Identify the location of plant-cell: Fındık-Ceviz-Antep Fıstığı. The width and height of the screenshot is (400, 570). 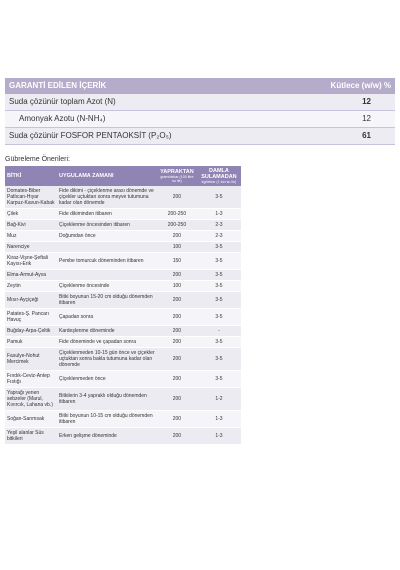
(31, 379).